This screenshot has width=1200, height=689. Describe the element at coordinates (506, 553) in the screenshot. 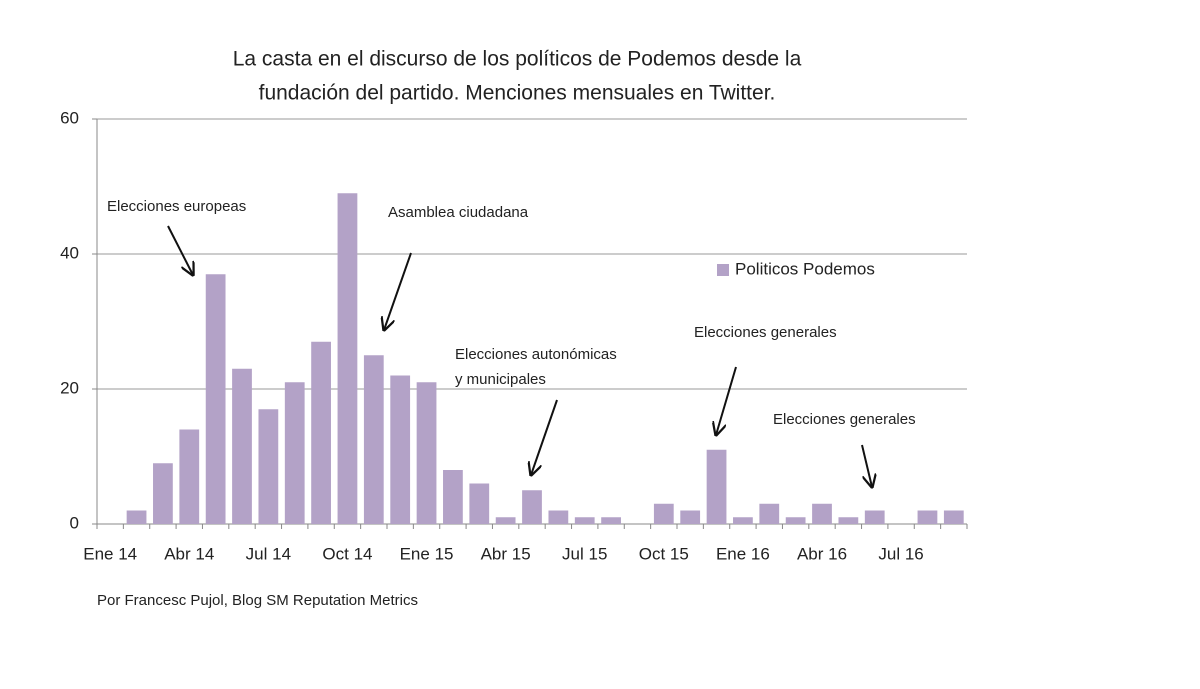

I see `x-tick-label: Abr 15` at that location.